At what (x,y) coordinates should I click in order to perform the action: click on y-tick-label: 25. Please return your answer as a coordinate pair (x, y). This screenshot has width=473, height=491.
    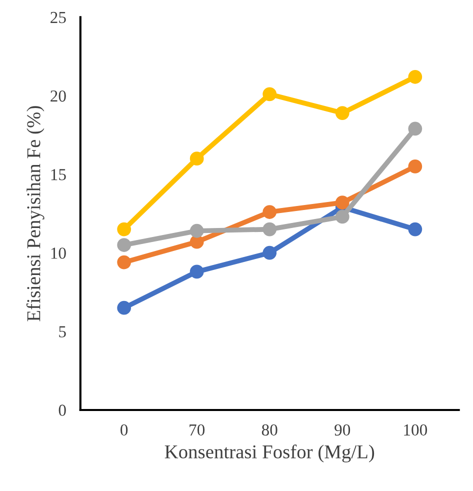
    Looking at the image, I should click on (58, 18).